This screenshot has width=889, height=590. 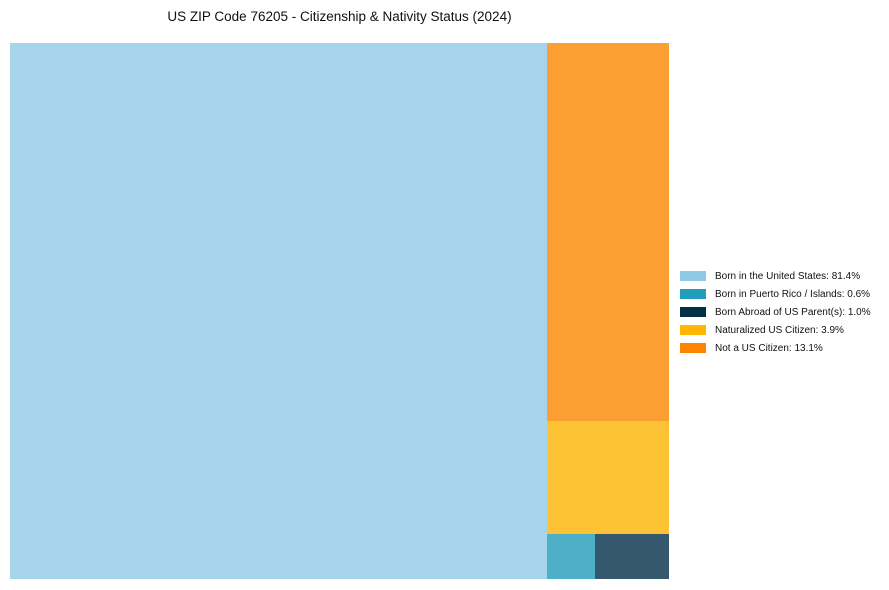 I want to click on treemap-rect-naturalized-us-citizen, so click(x=608, y=477).